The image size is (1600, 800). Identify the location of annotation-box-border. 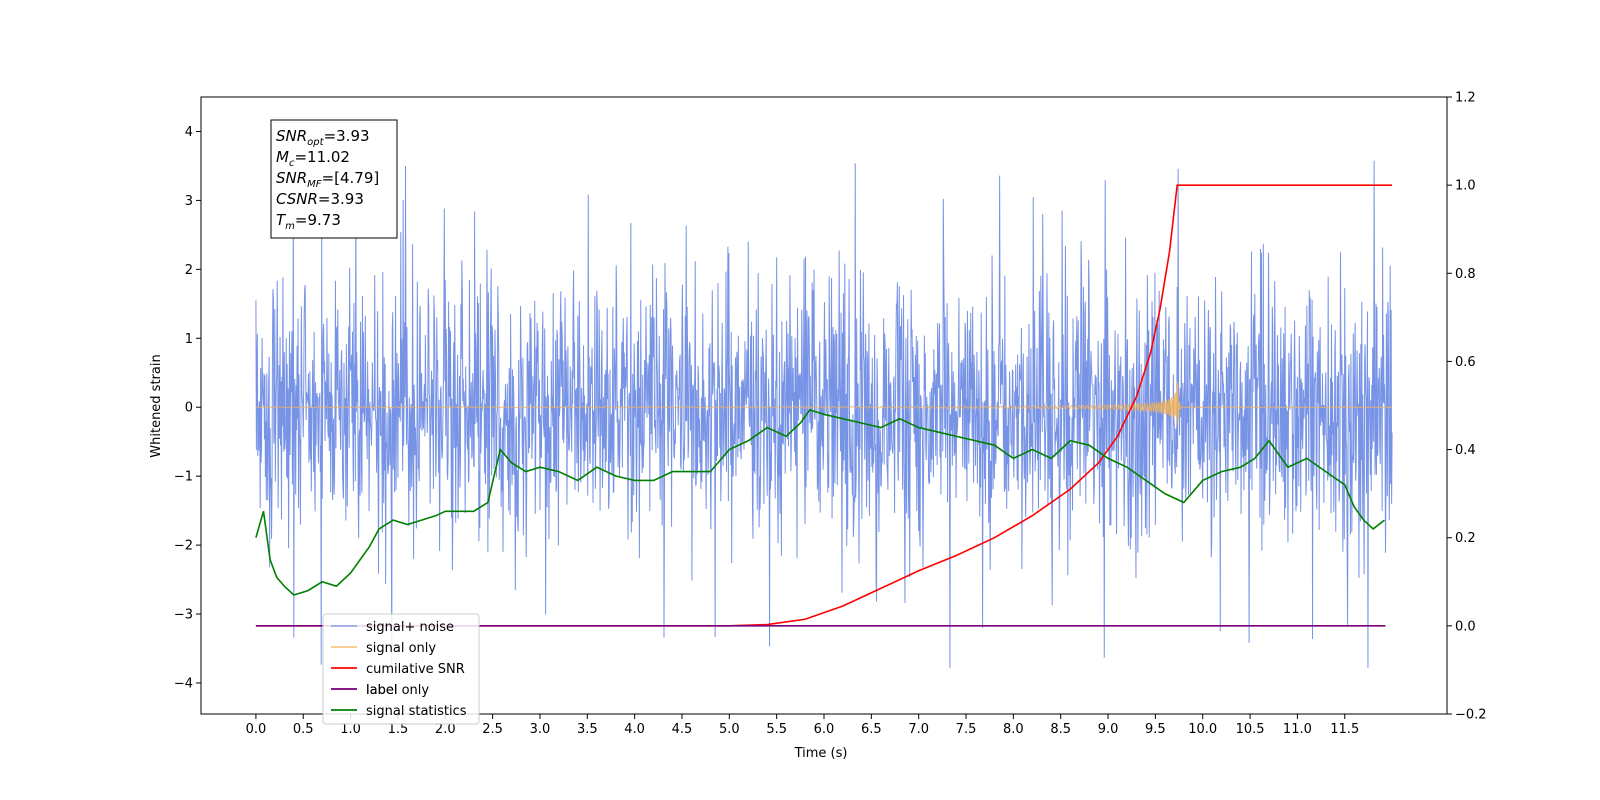
(334, 179).